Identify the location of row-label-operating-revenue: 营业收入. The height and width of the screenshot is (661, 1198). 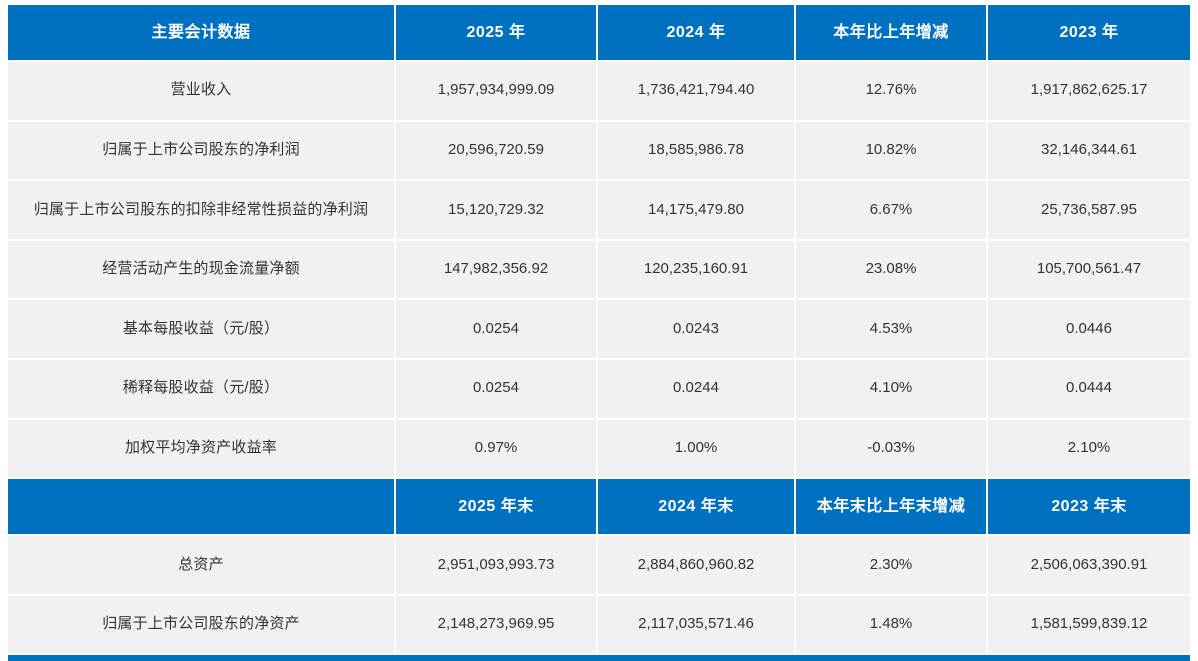
(201, 91).